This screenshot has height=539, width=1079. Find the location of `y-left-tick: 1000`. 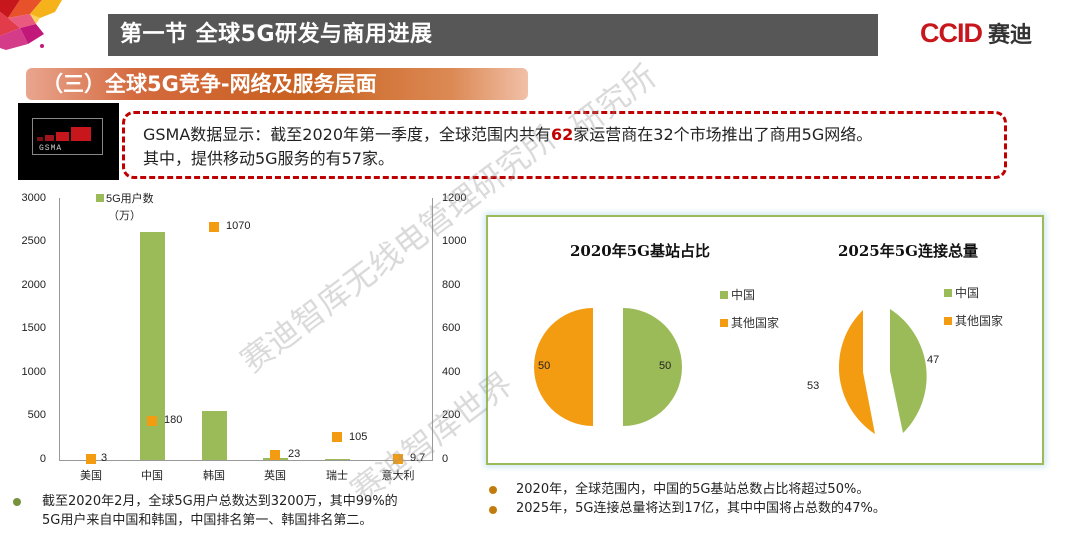

y-left-tick: 1000 is located at coordinates (33, 372).